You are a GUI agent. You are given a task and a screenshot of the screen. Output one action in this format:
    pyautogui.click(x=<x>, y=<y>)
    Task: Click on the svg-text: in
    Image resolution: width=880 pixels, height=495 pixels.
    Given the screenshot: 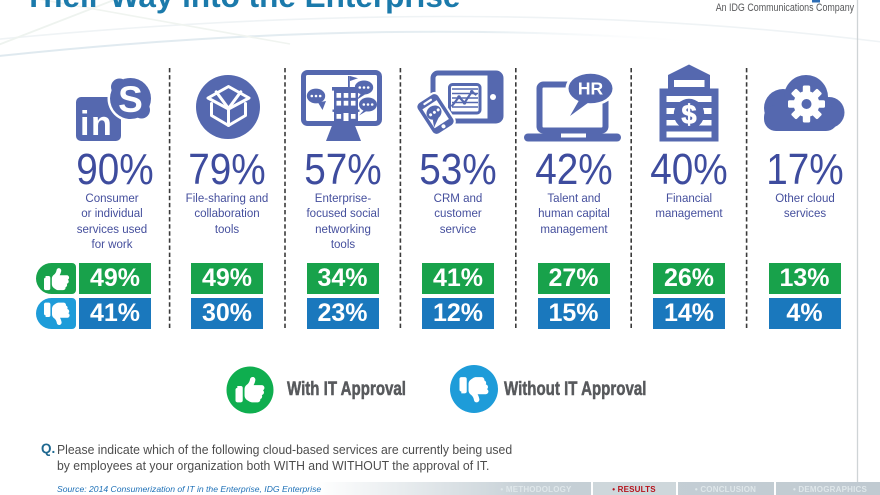 What is the action you would take?
    pyautogui.click(x=96, y=124)
    